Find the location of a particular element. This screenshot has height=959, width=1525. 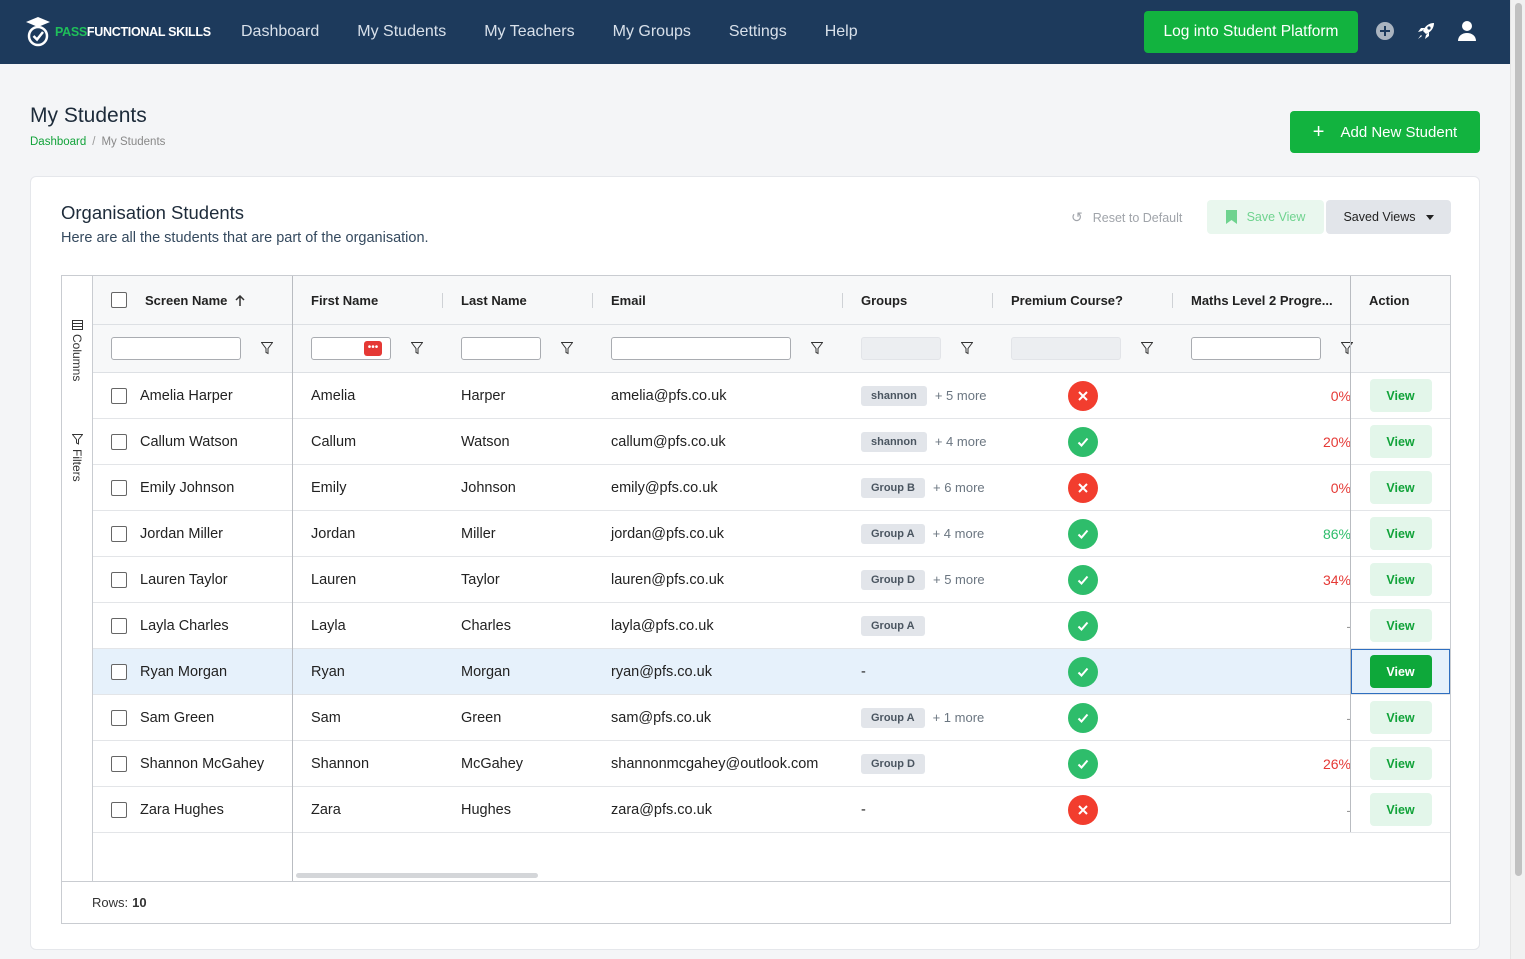

plus-icon: + is located at coordinates (1318, 131).